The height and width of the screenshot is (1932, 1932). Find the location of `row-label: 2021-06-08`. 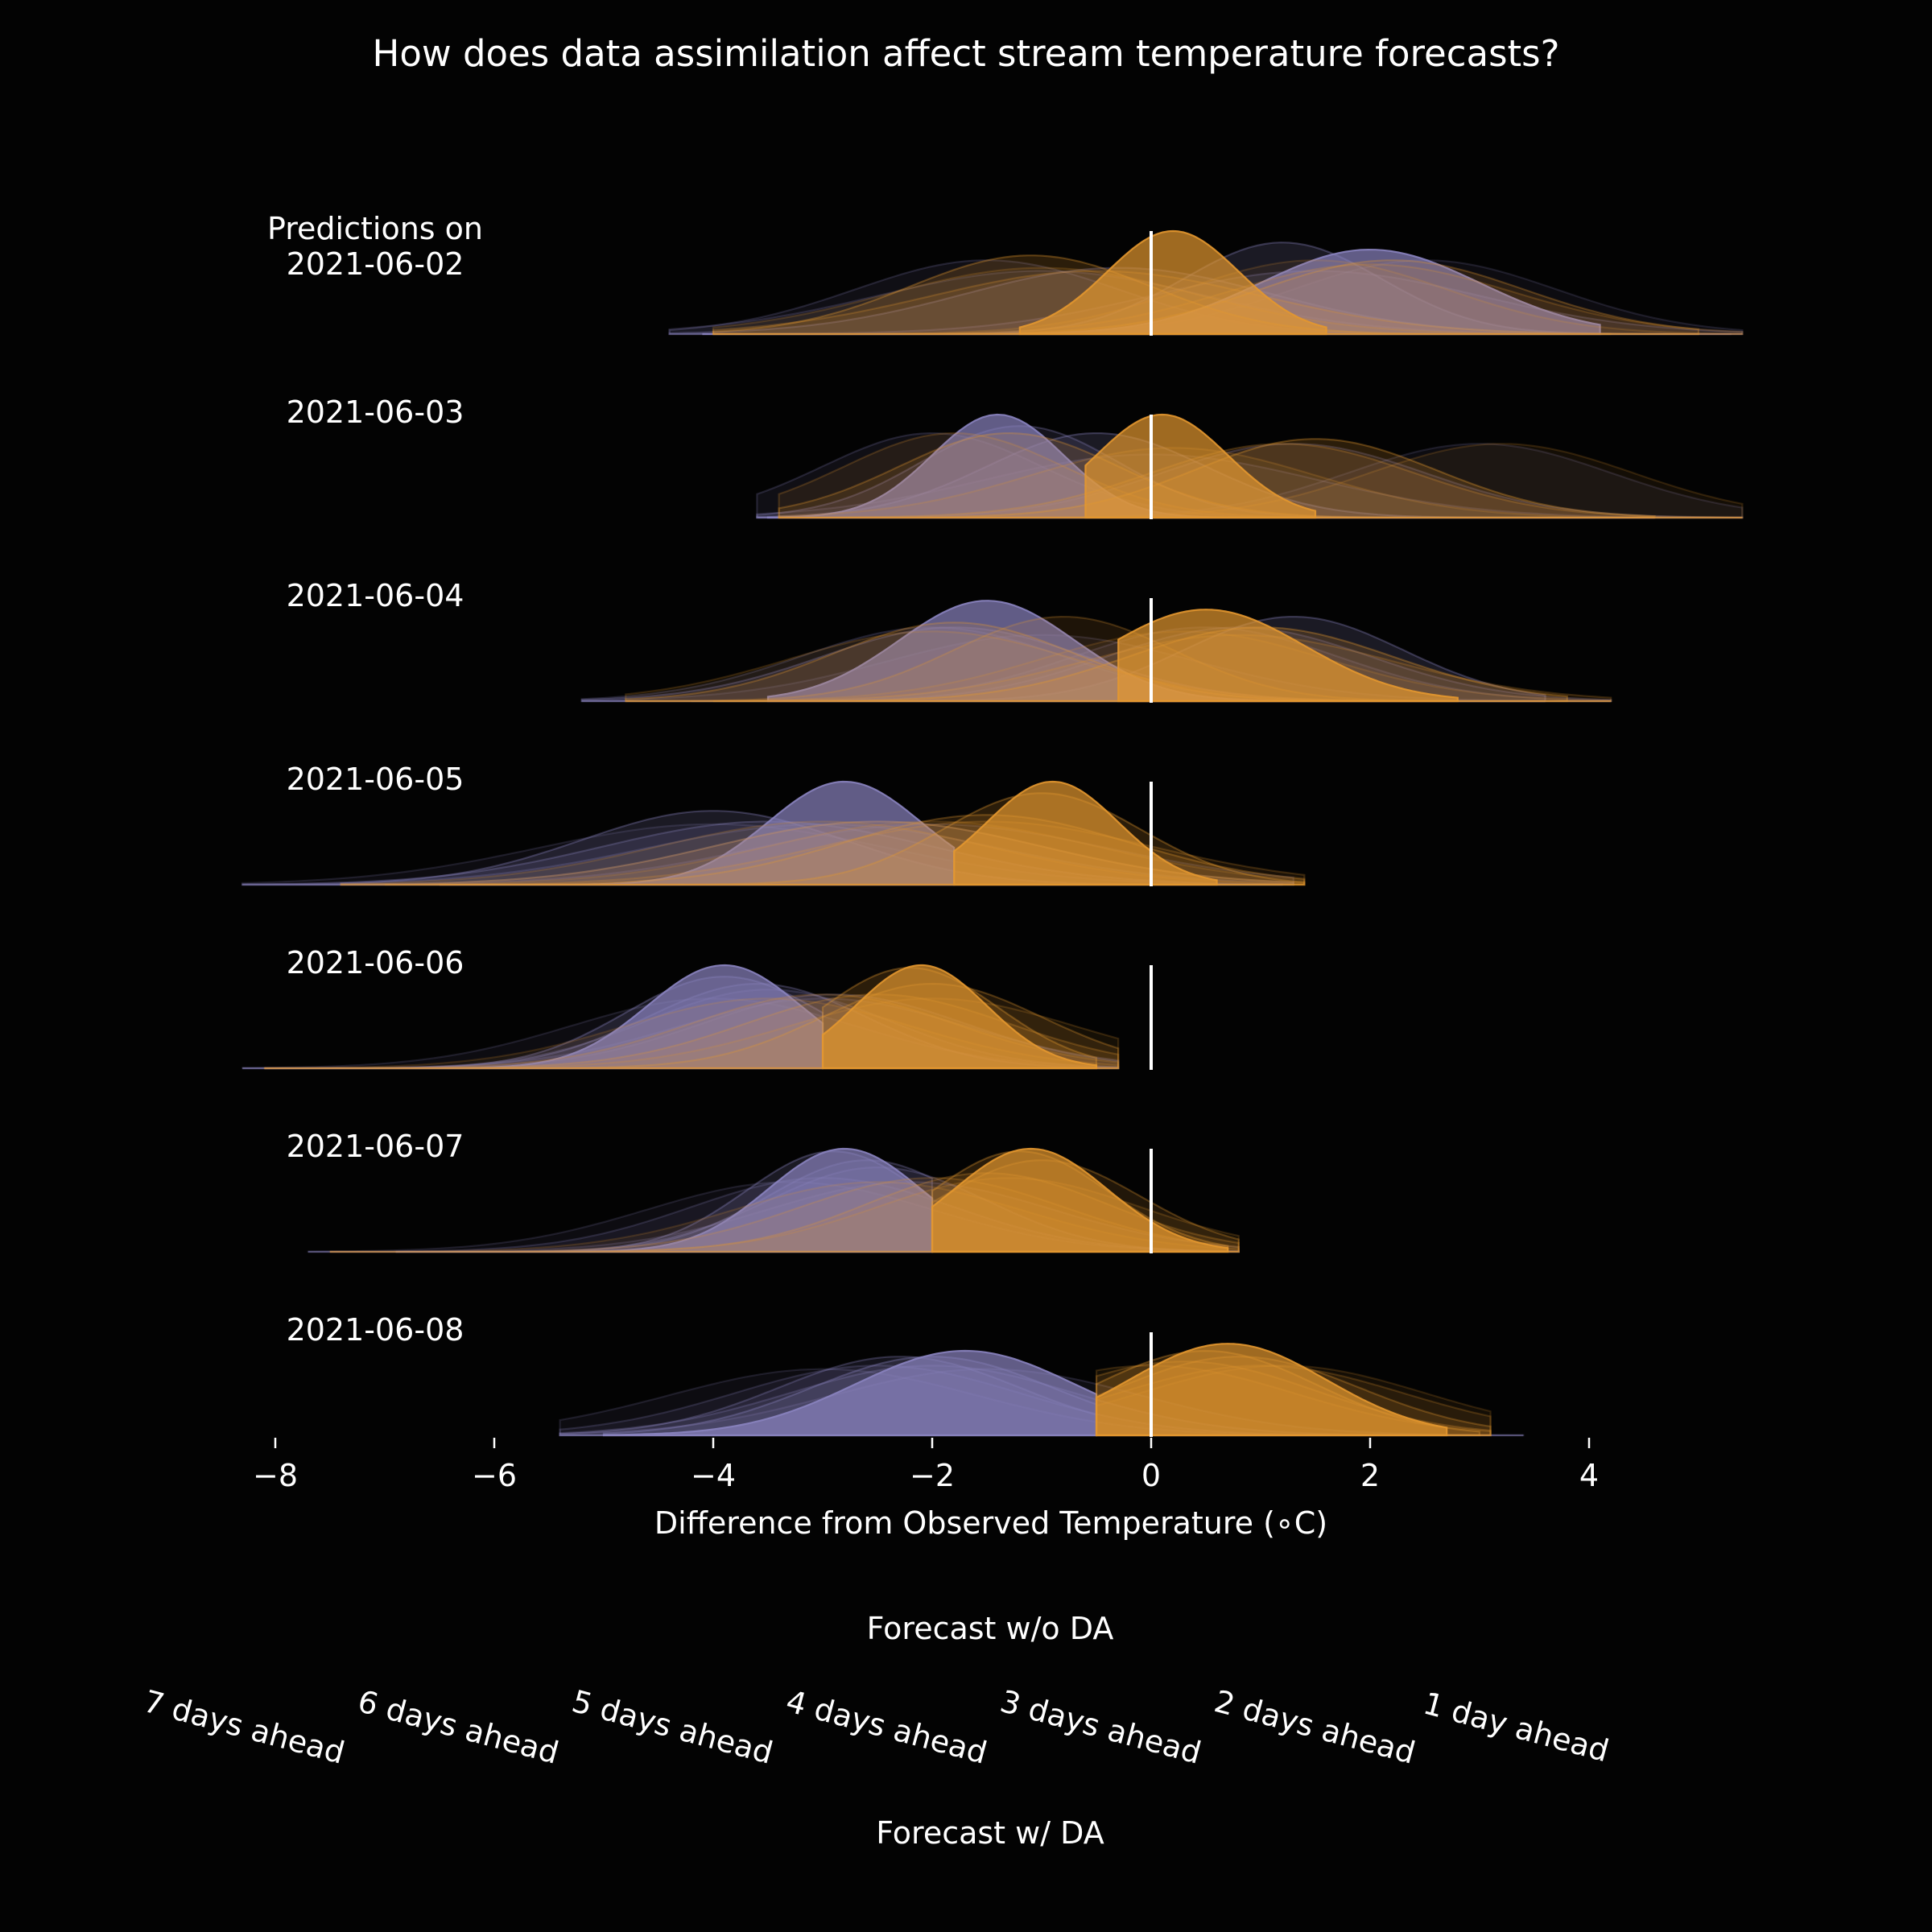

row-label: 2021-06-08 is located at coordinates (375, 1330).